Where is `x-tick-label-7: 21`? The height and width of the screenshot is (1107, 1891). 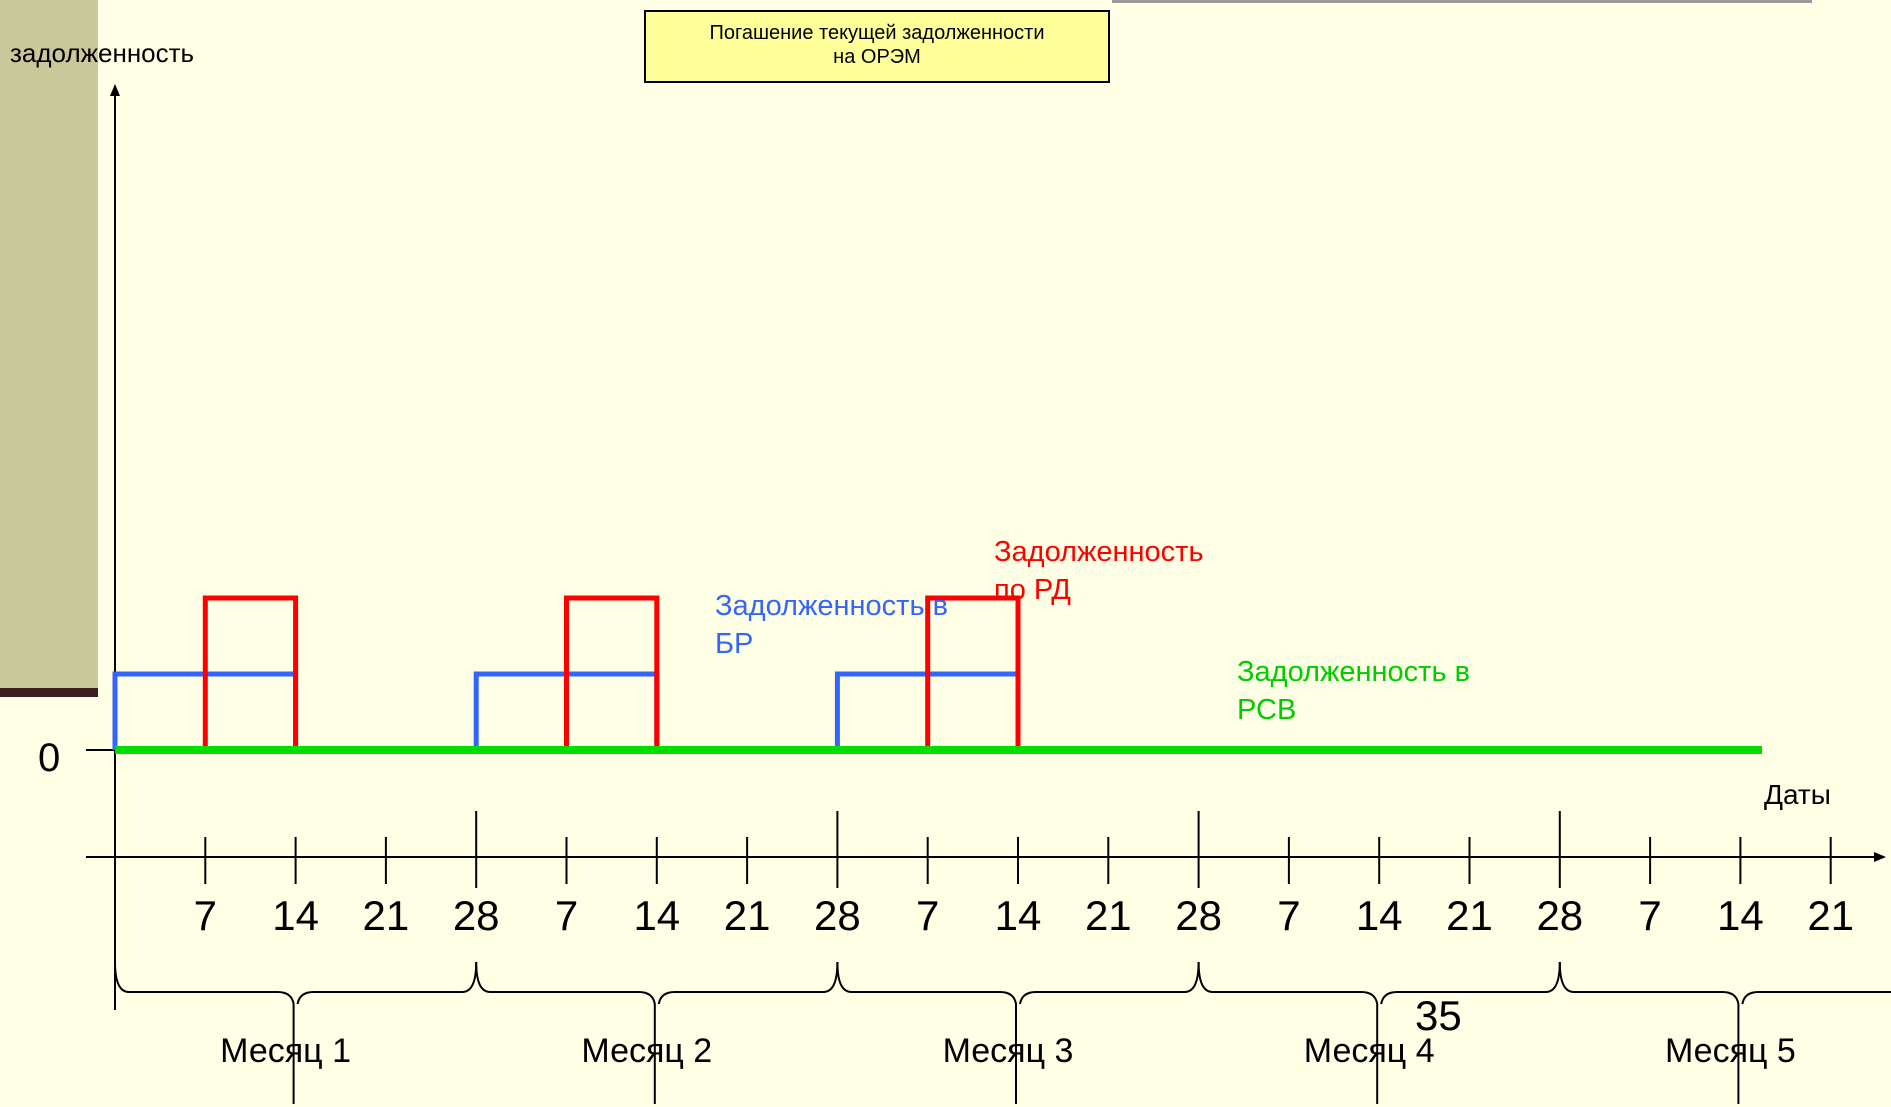 x-tick-label-7: 21 is located at coordinates (747, 915).